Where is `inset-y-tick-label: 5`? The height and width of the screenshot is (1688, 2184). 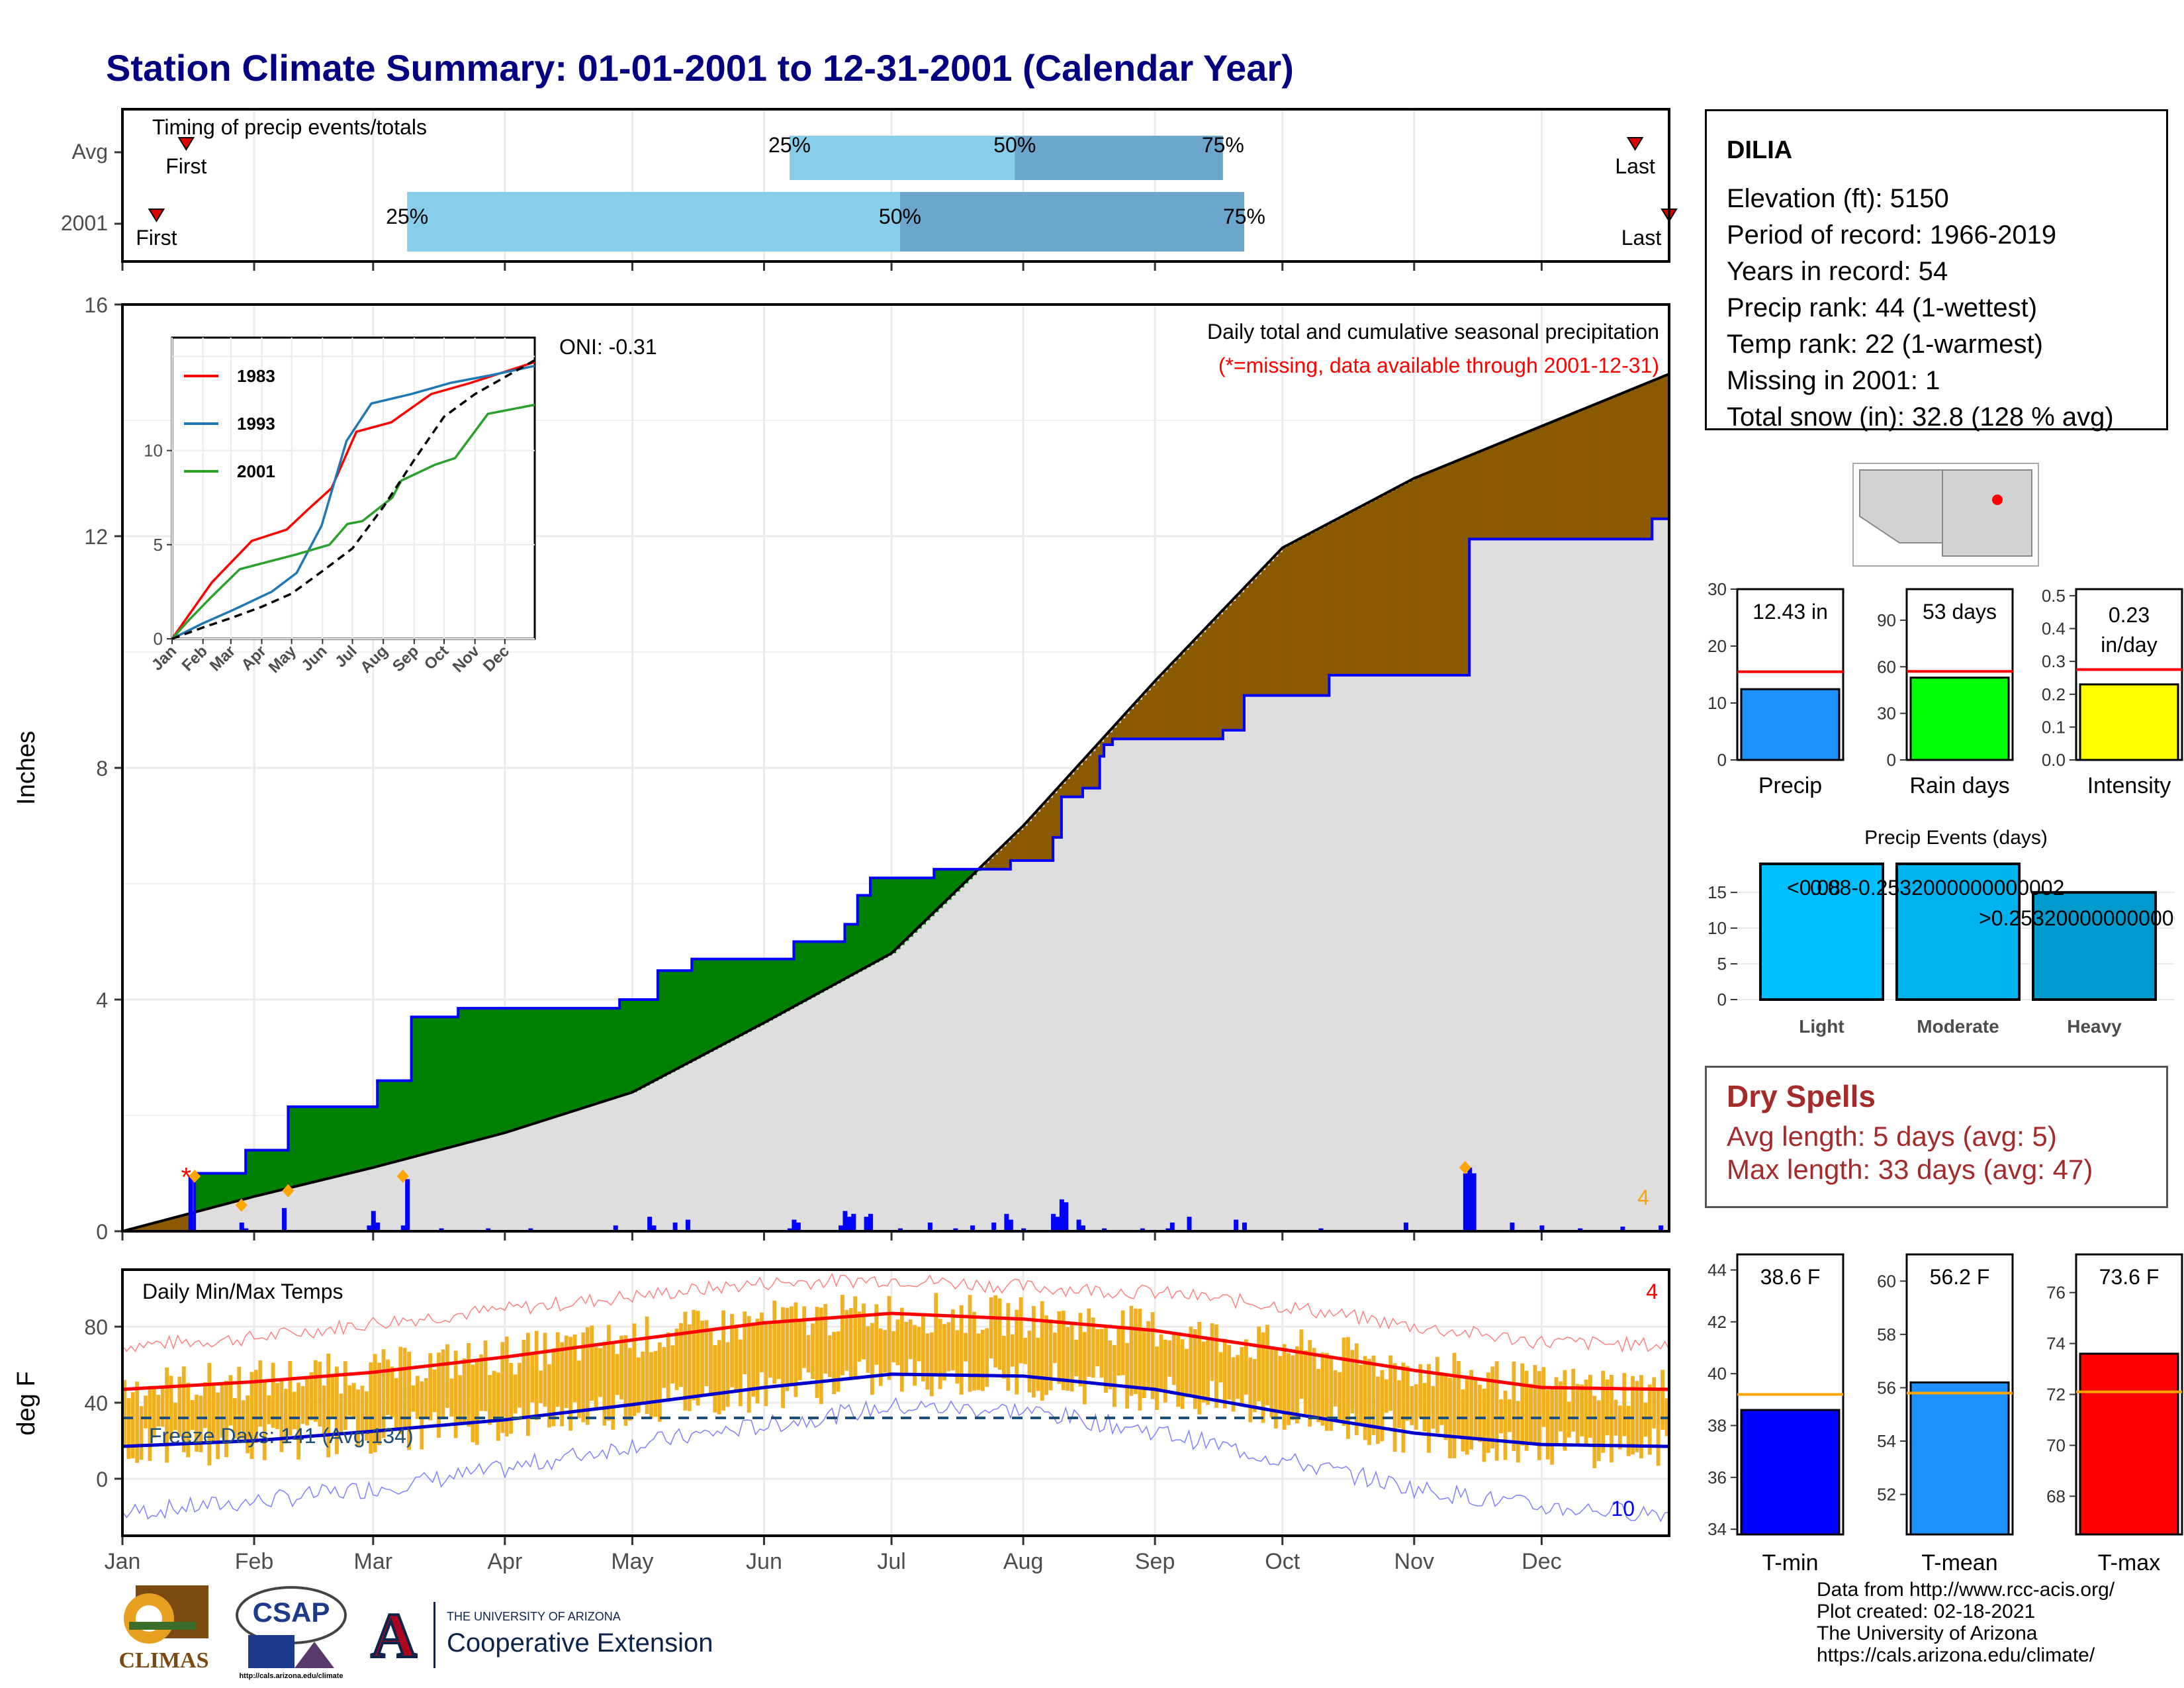
inset-y-tick-label: 5 is located at coordinates (159, 545).